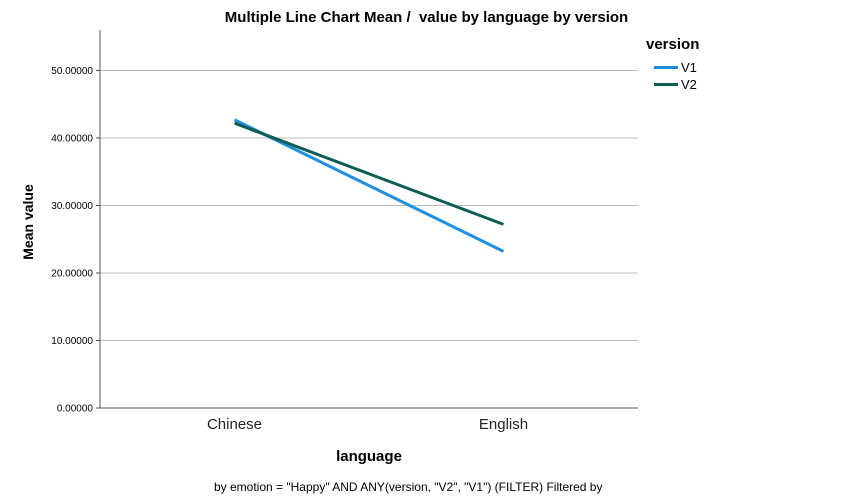  What do you see at coordinates (689, 67) in the screenshot?
I see `legend-label: V1` at bounding box center [689, 67].